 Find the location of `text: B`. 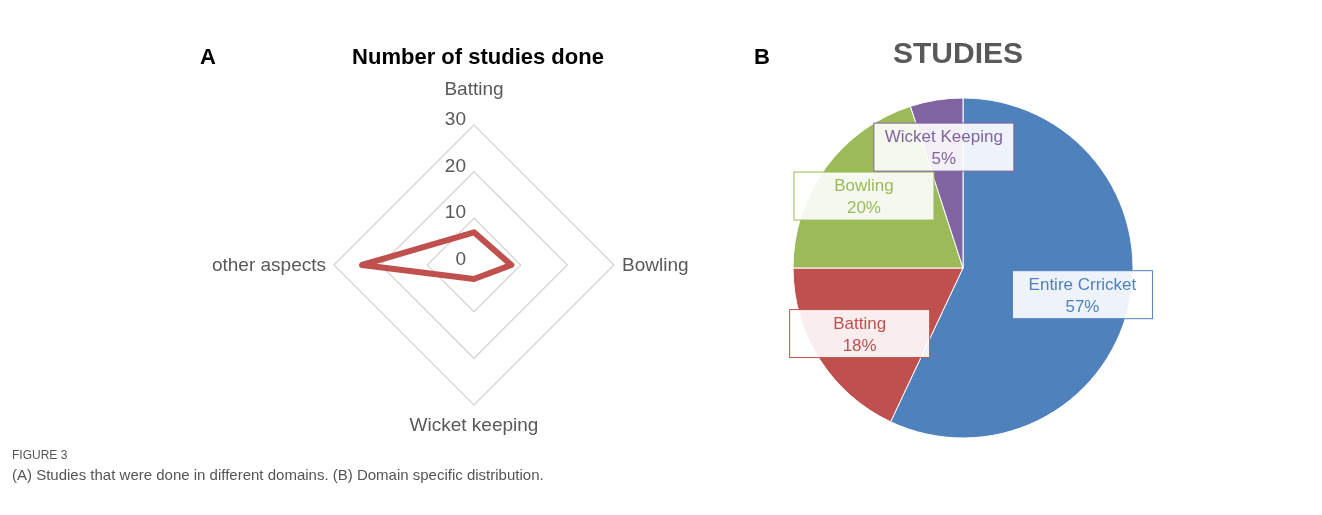

text: B is located at coordinates (762, 57).